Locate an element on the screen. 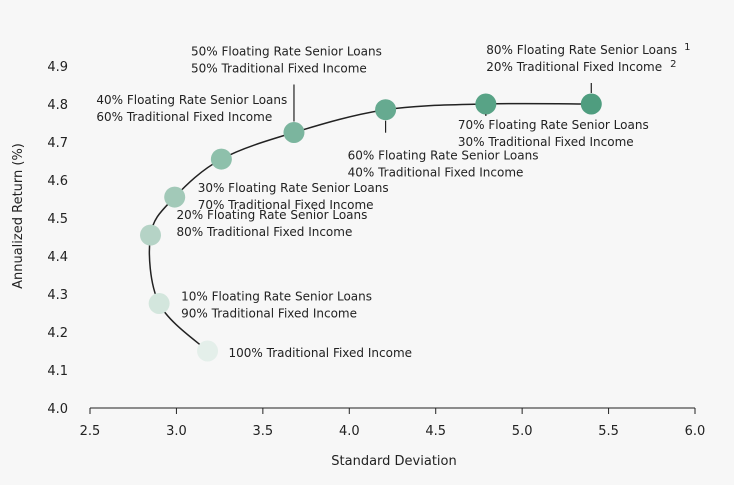 The width and height of the screenshot is (734, 485). point-label-line2: 40% Traditional Fixed Income is located at coordinates (436, 173).